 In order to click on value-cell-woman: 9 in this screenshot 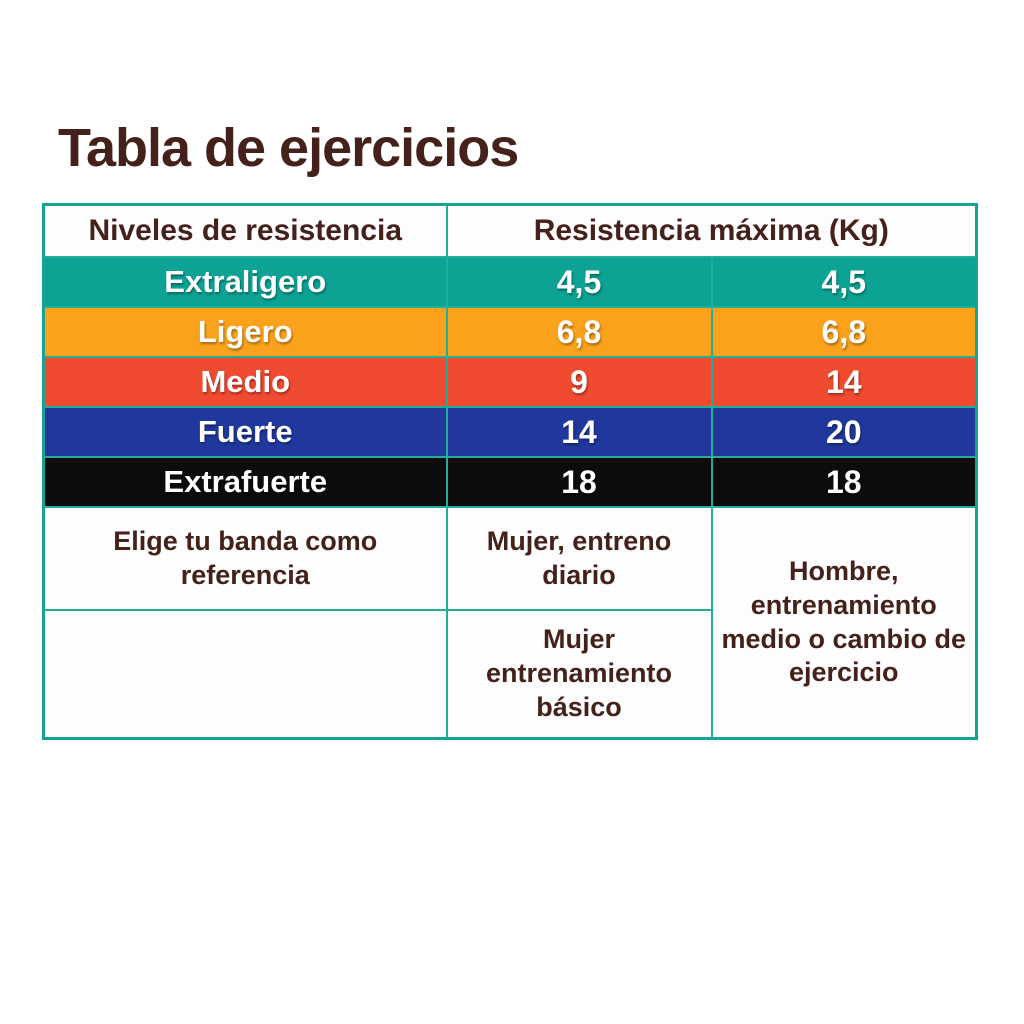, I will do `click(579, 382)`.